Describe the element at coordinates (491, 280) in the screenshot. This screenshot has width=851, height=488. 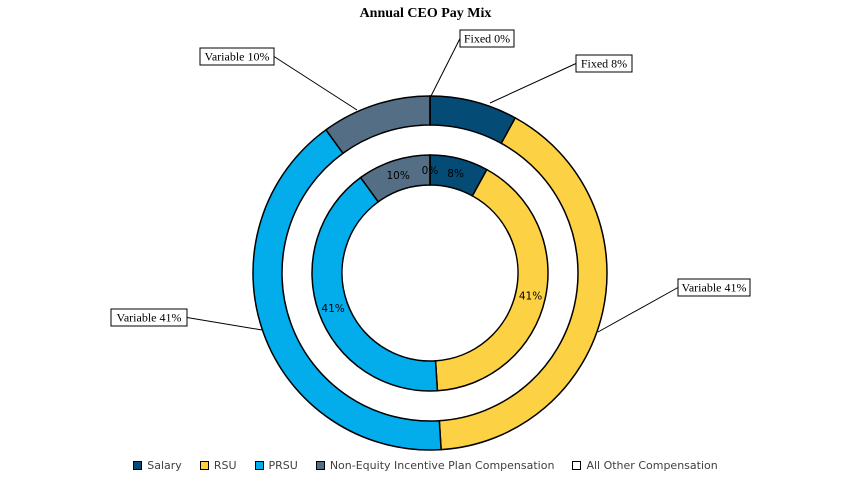
I see `inner-slice-rsu` at that location.